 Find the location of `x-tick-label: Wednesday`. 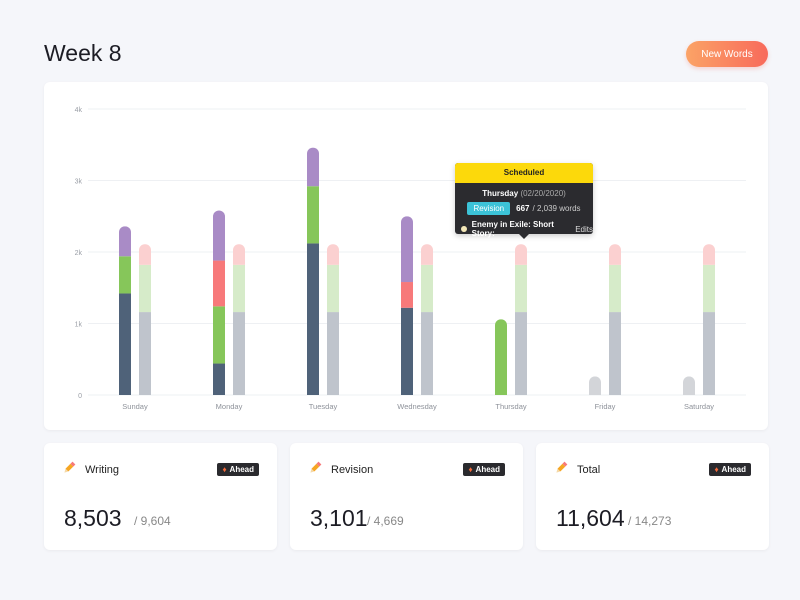

x-tick-label: Wednesday is located at coordinates (417, 406).